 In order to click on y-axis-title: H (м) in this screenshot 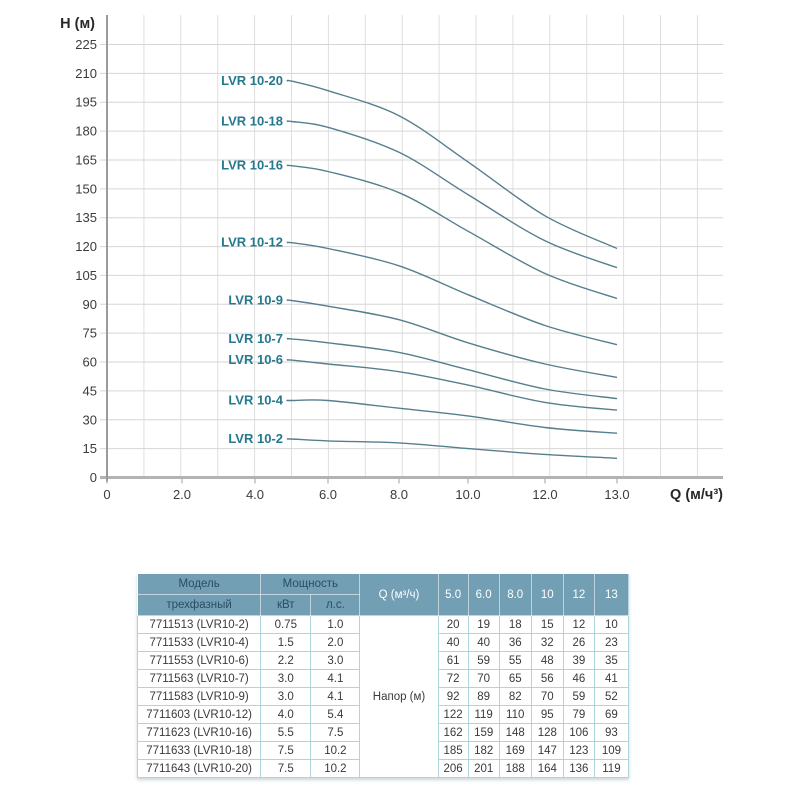, I will do `click(77, 24)`.